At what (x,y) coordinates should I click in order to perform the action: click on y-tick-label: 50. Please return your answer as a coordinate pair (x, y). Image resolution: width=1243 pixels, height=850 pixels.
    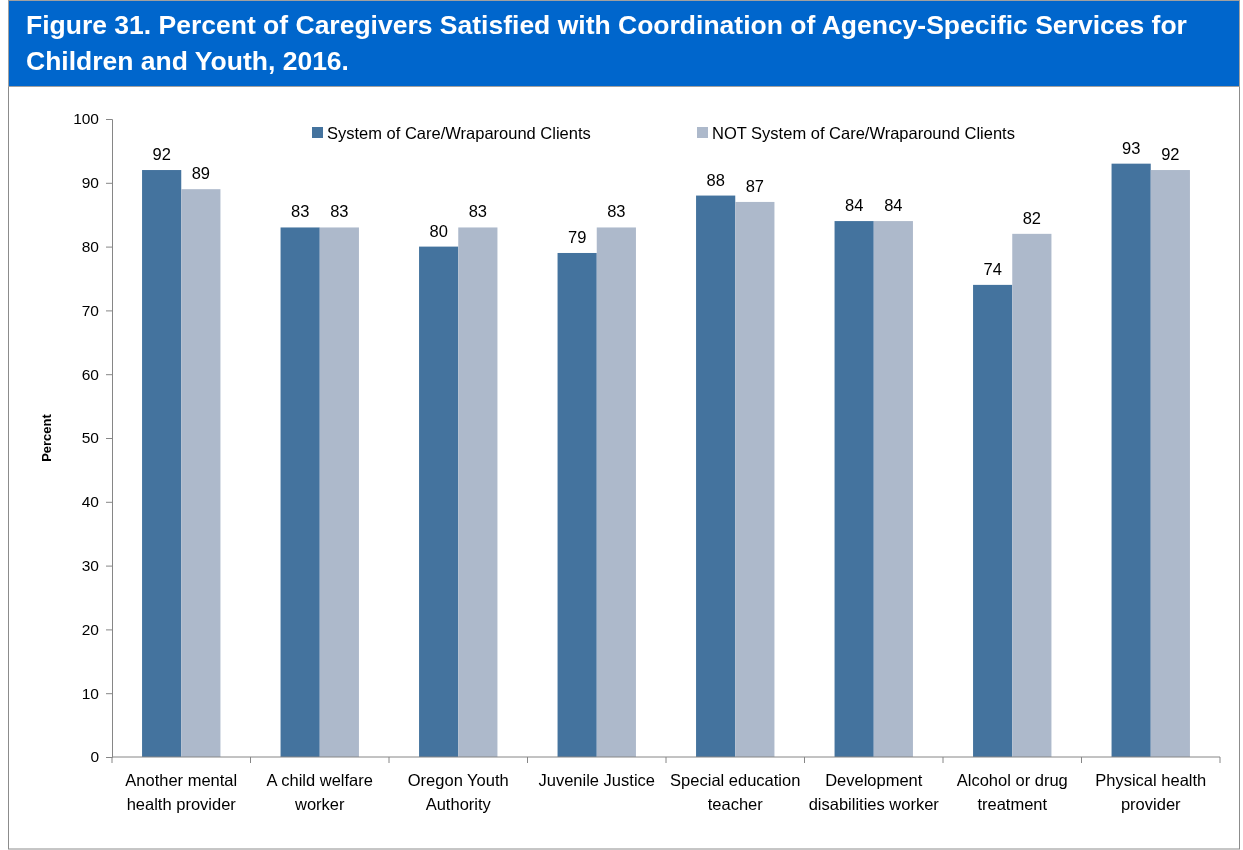
    Looking at the image, I should click on (90, 438).